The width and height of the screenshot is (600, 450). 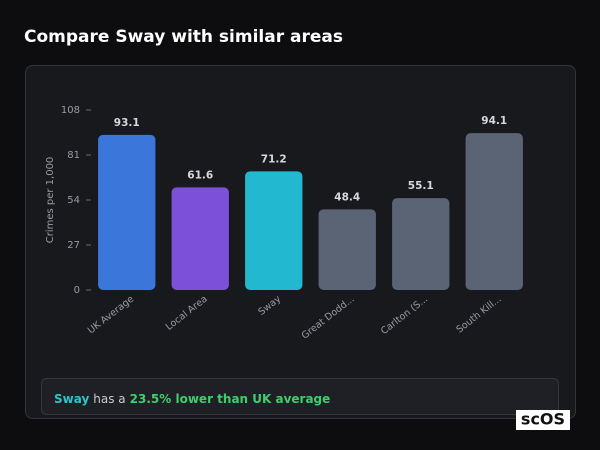 I want to click on value-label: 48.4, so click(x=347, y=197).